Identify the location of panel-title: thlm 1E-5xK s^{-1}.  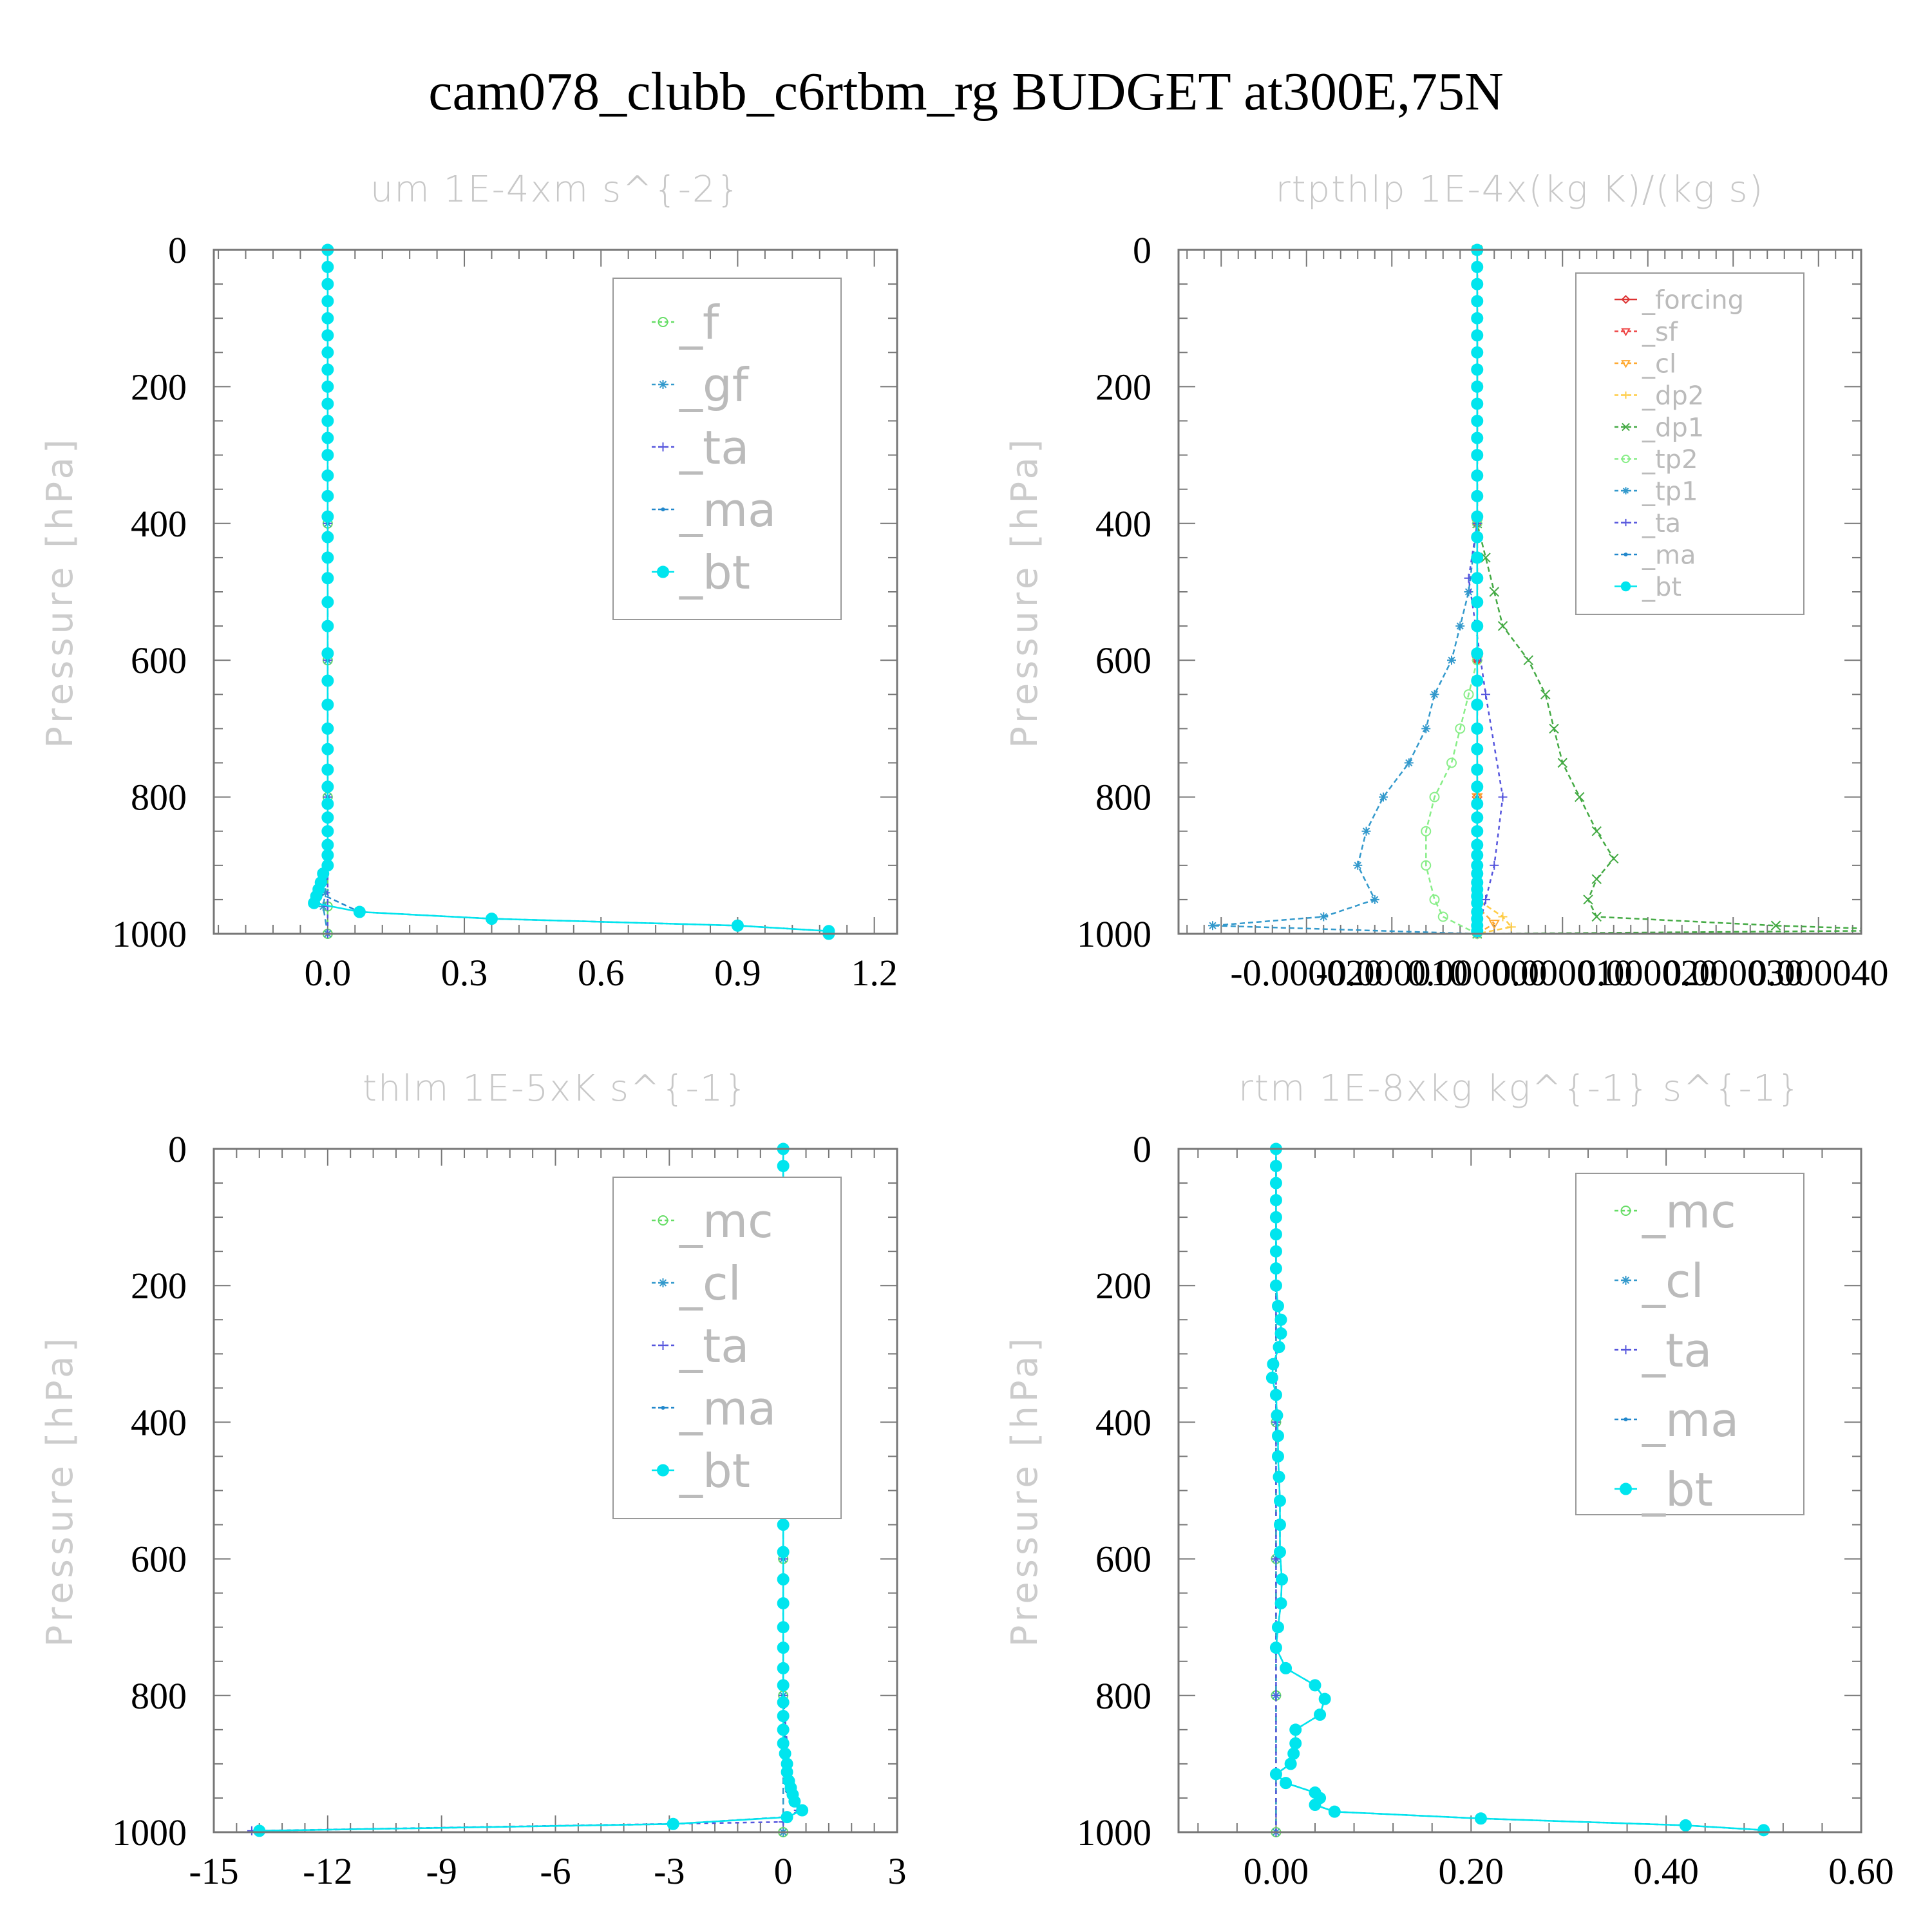
(555, 1089).